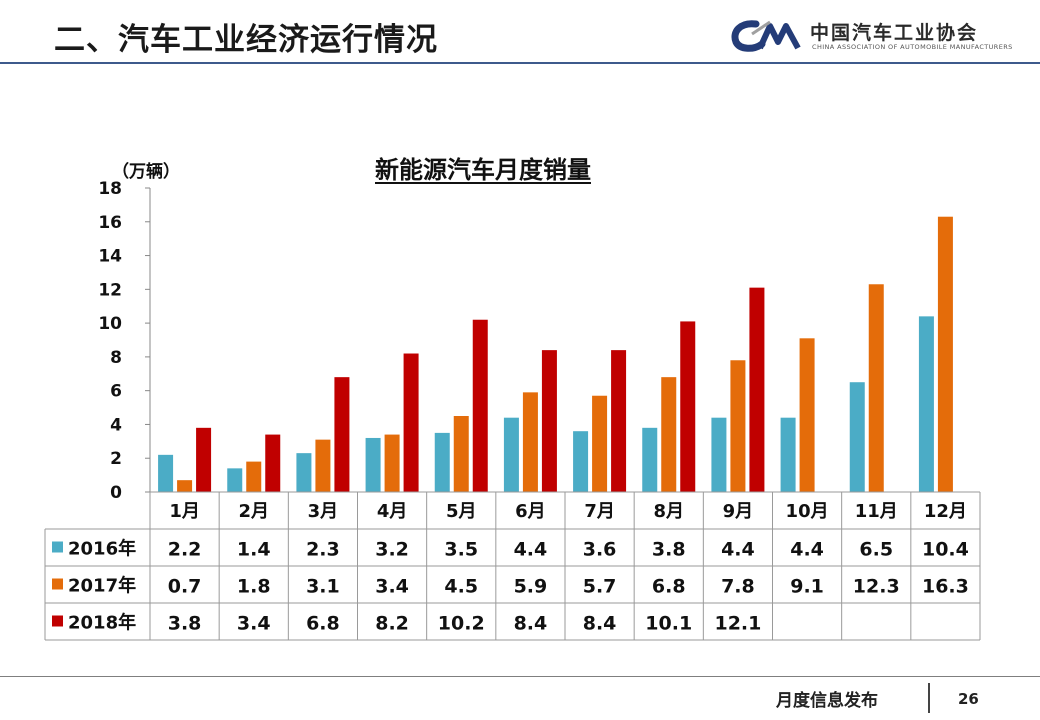 The image size is (1040, 720). Describe the element at coordinates (945, 587) in the screenshot. I see `data-label: 16.3` at that location.